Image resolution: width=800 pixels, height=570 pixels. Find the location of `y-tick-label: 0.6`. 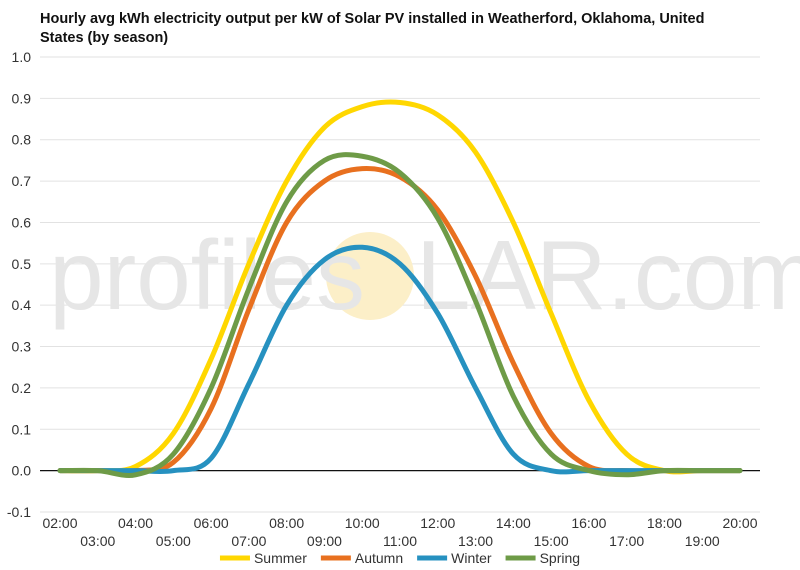

y-tick-label: 0.6 is located at coordinates (22, 222).